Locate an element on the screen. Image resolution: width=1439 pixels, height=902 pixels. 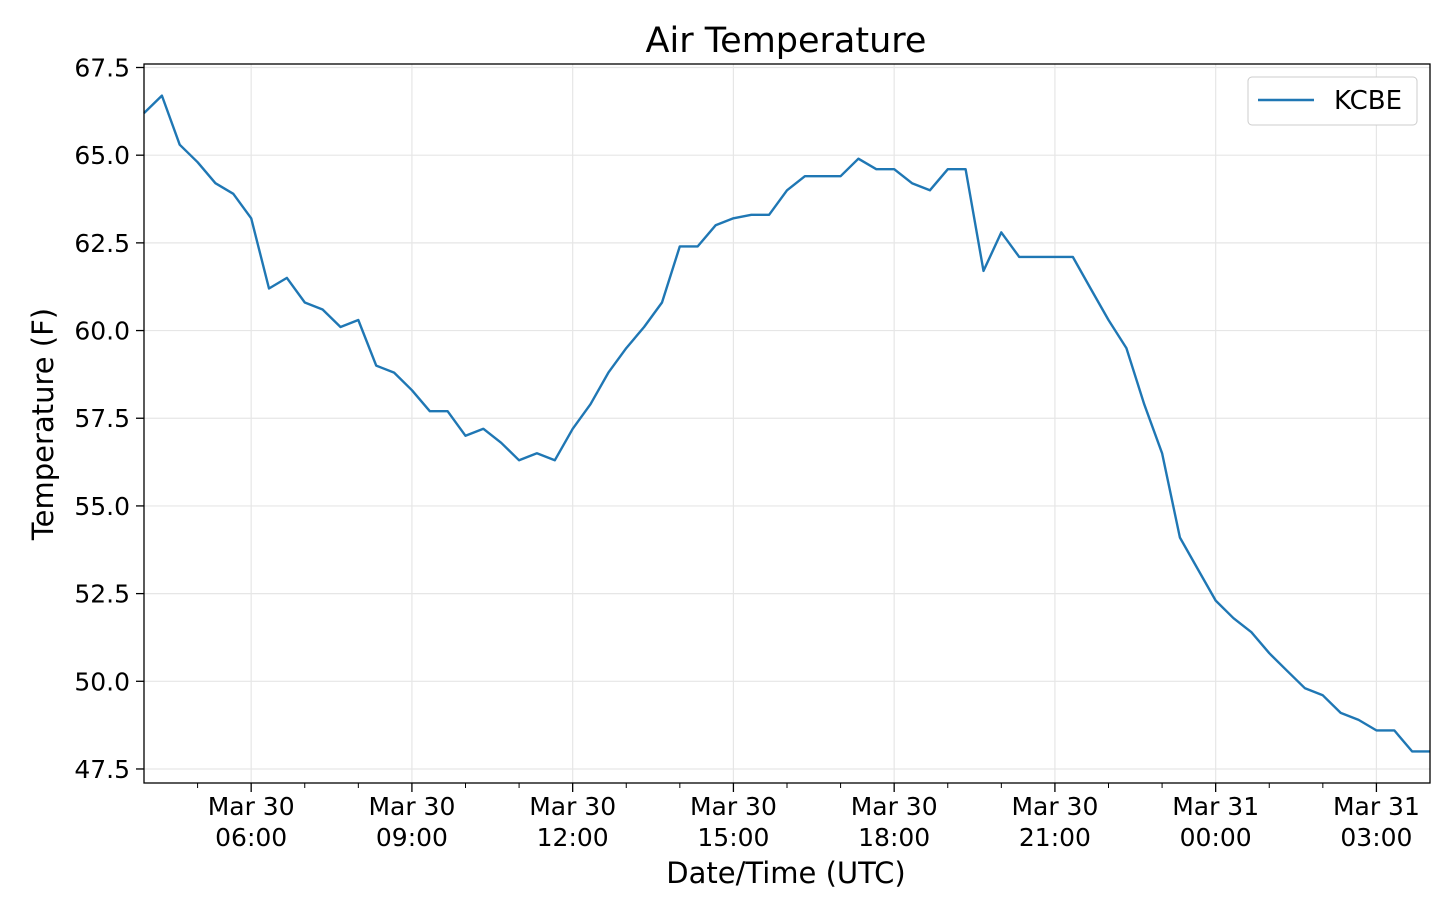
x-tick-label-time: 18:00 is located at coordinates (894, 837).